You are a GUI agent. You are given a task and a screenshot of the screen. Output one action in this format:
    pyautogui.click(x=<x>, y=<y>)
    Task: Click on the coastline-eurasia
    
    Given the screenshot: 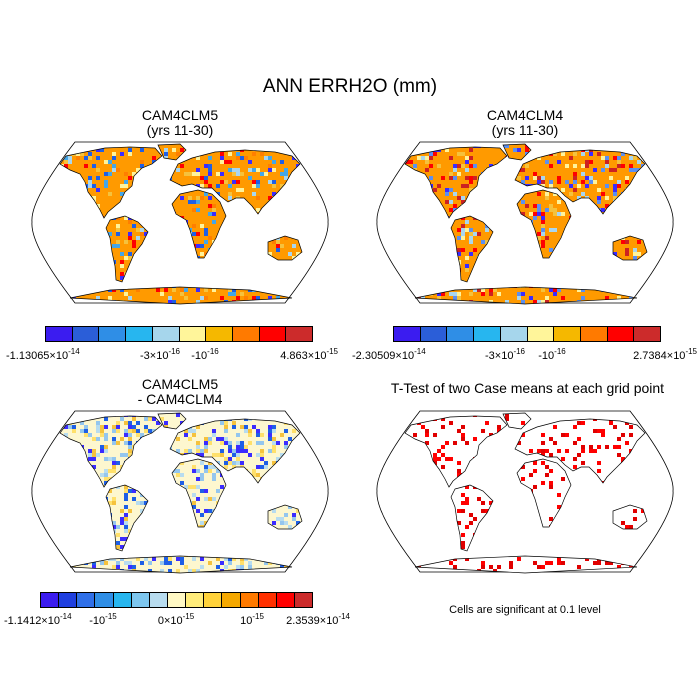 What is the action you would take?
    pyautogui.click(x=580, y=182)
    